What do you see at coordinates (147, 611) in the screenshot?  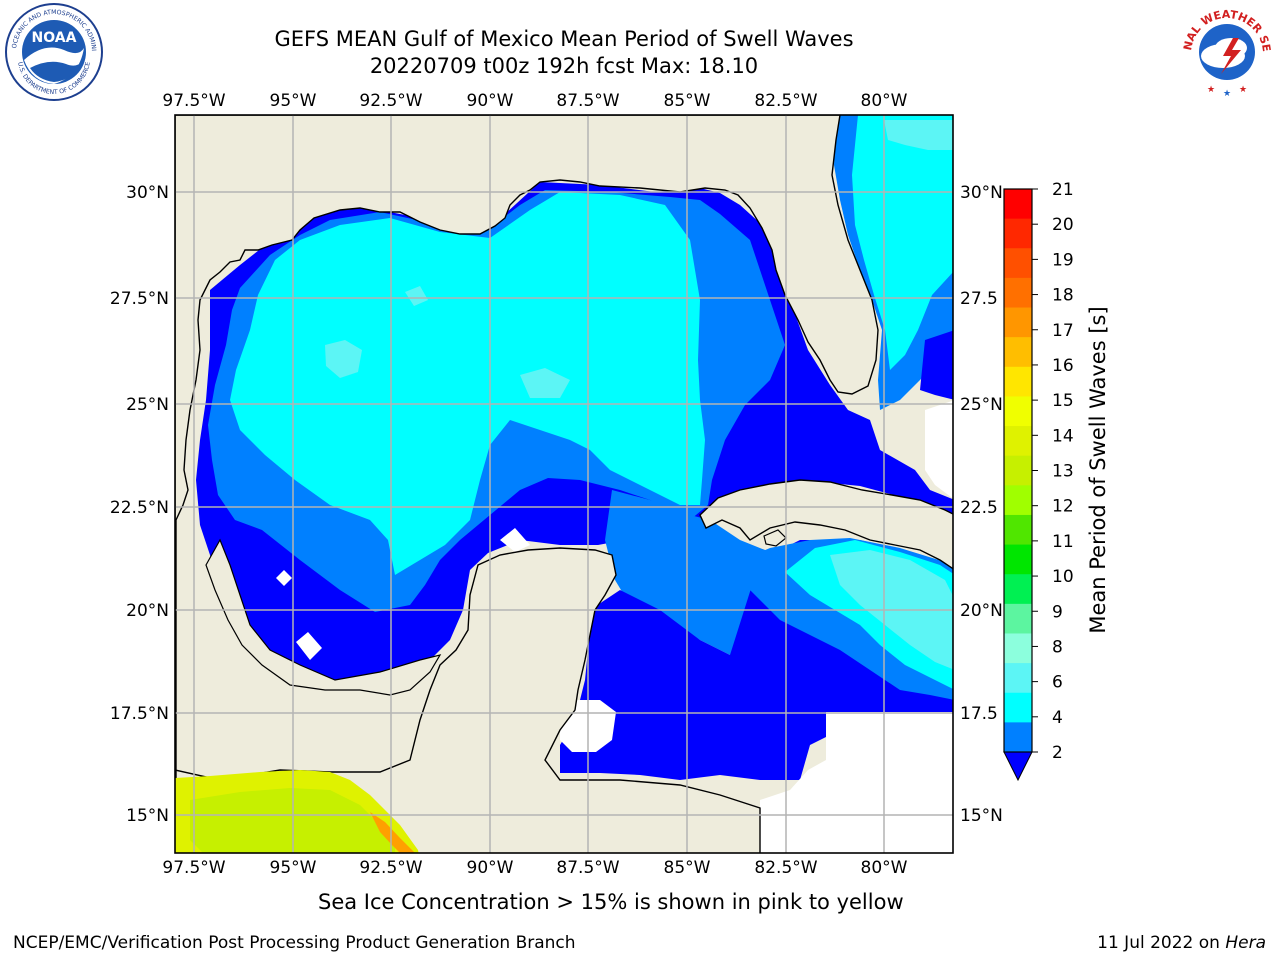 I see `lat-label-left: 20°N` at bounding box center [147, 611].